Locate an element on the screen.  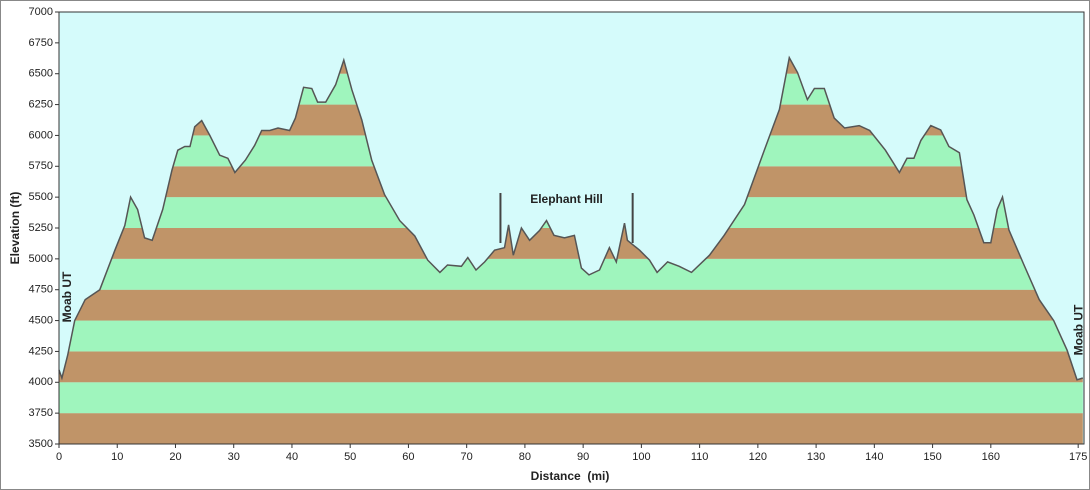
y-axis-label: Elevation (ft) is located at coordinates (15, 228).